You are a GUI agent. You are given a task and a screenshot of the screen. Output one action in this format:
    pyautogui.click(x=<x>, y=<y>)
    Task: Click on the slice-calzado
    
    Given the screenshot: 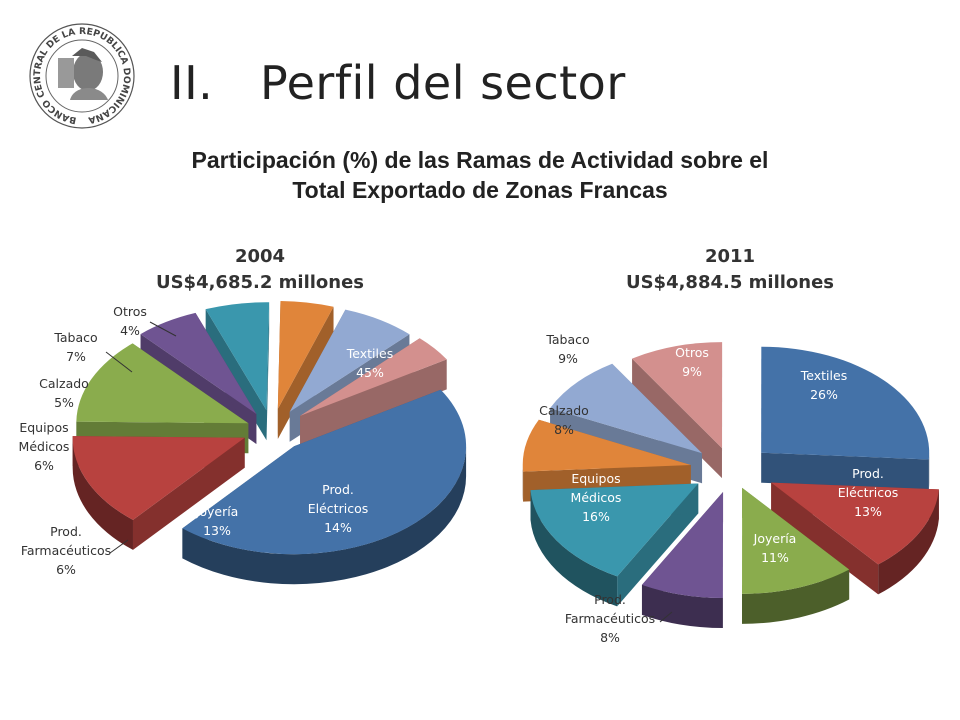 What is the action you would take?
    pyautogui.click(x=305, y=369)
    